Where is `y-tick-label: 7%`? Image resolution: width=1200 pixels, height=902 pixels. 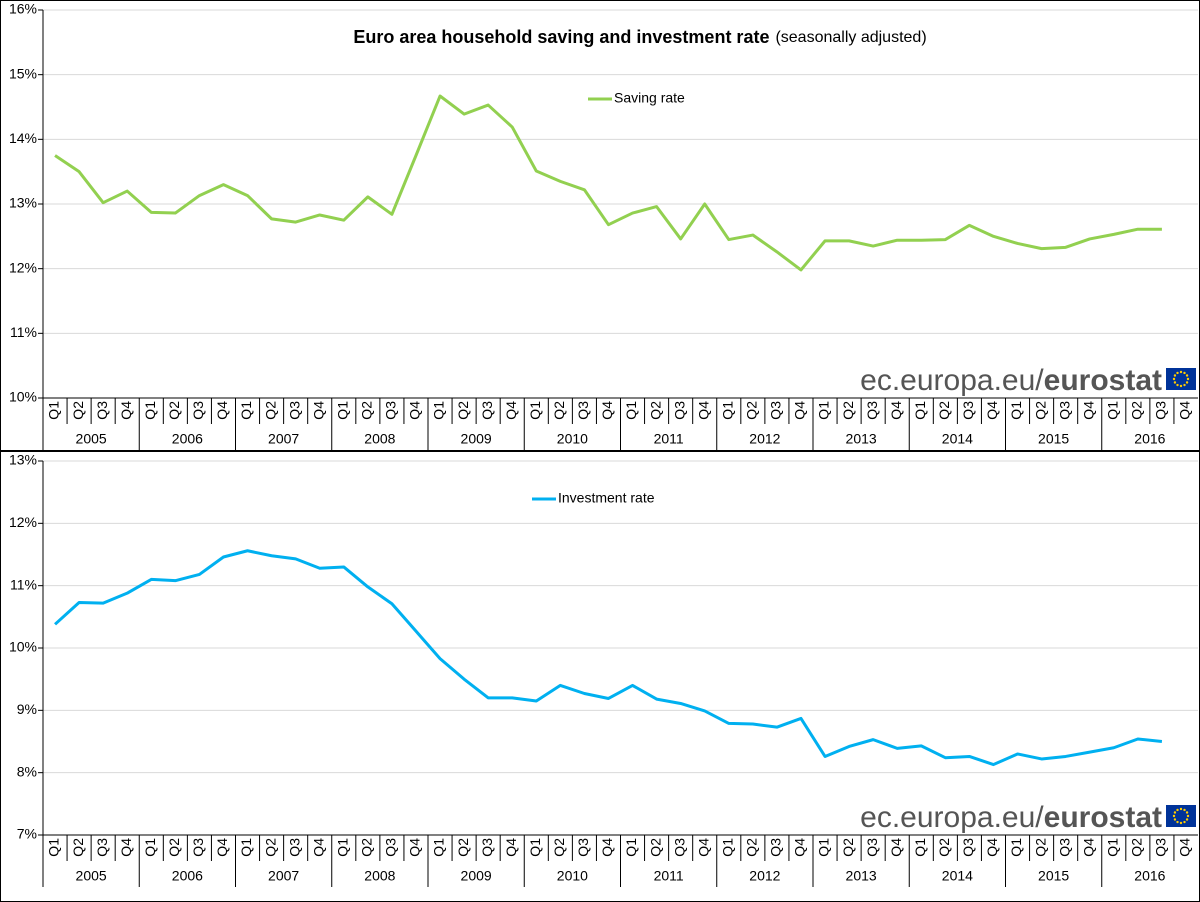
y-tick-label: 7% is located at coordinates (27, 834).